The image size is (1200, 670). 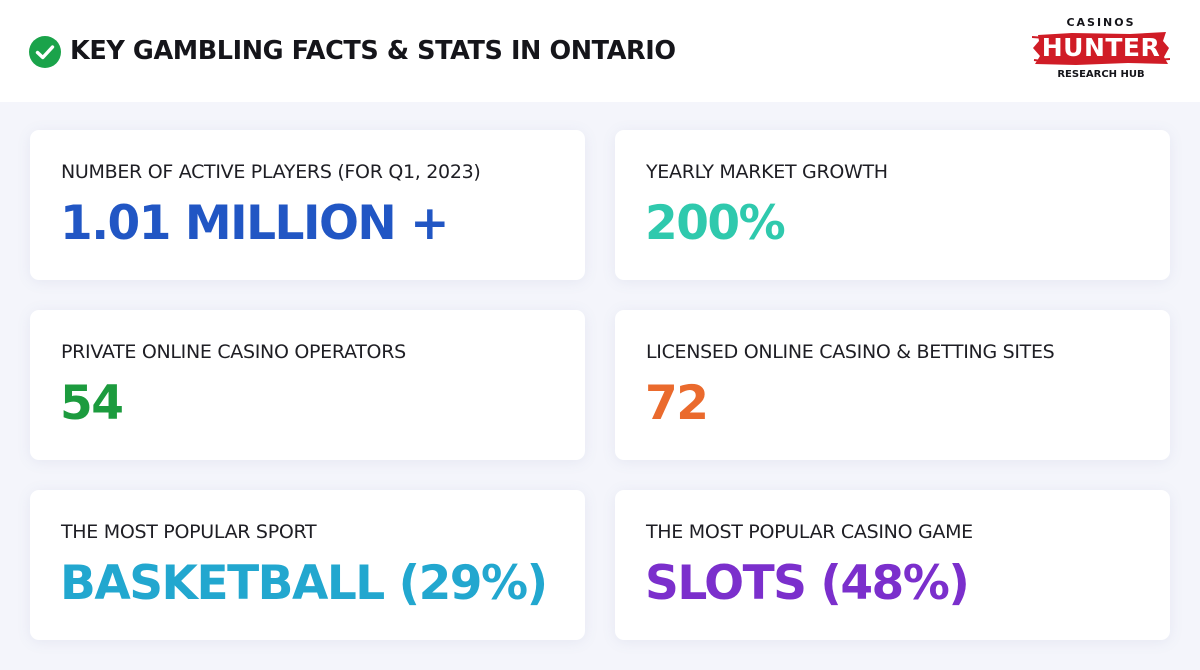 What do you see at coordinates (677, 403) in the screenshot?
I see `stat-value: 72` at bounding box center [677, 403].